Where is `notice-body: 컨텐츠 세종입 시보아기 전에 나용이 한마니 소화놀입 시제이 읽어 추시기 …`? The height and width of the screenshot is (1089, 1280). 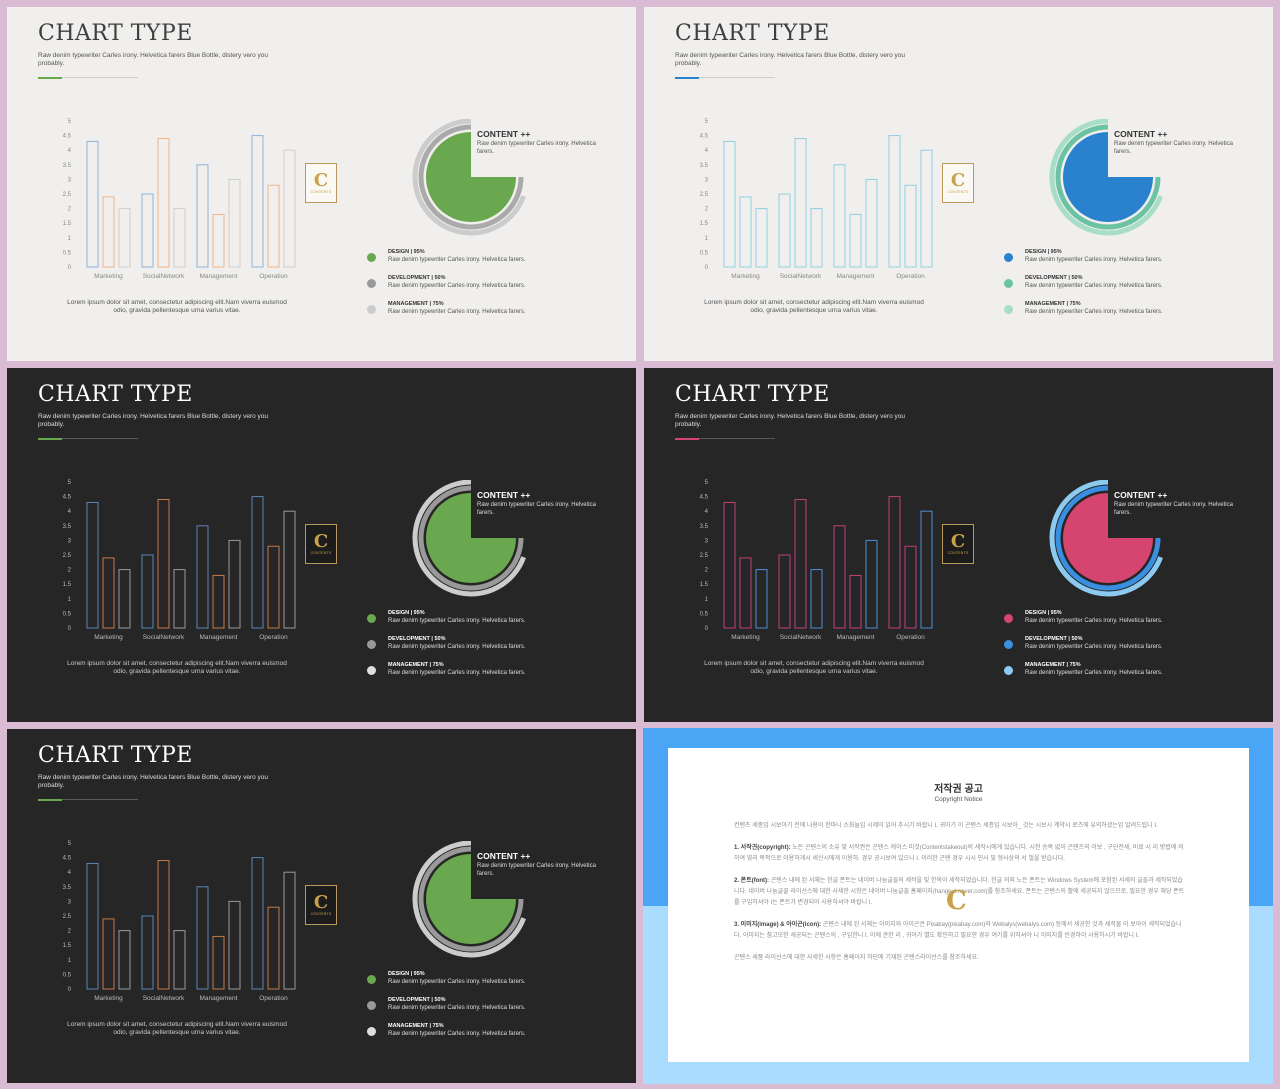 notice-body: 컨텐츠 세종입 시보아기 전에 나용이 한마니 소화놀입 시제이 읽어 추시기 … is located at coordinates (960, 898).